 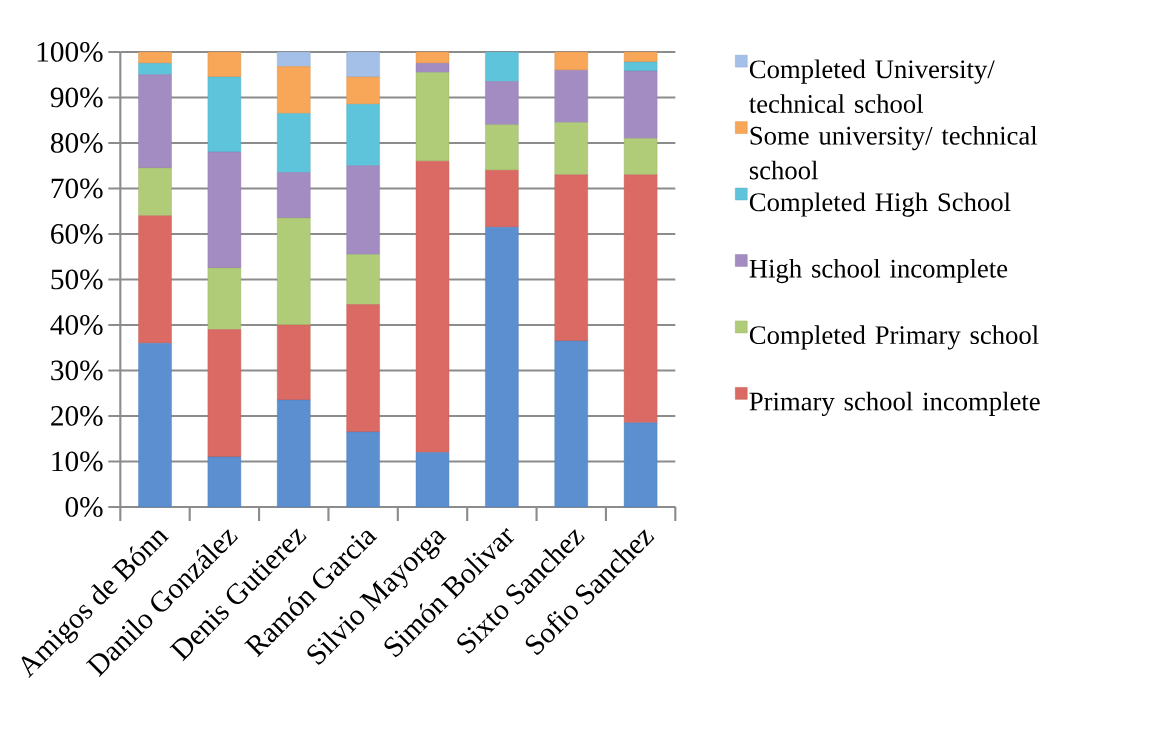 I want to click on y-tick-label: 70%, so click(x=77, y=188).